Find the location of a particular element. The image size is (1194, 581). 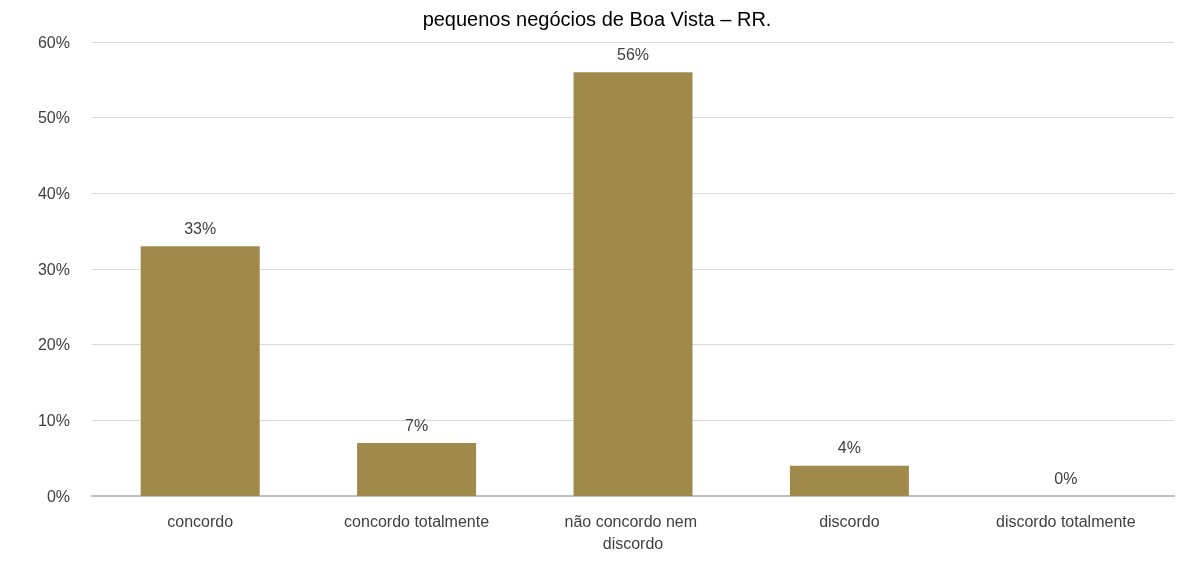

y-tick-label: 30% is located at coordinates (53, 269).